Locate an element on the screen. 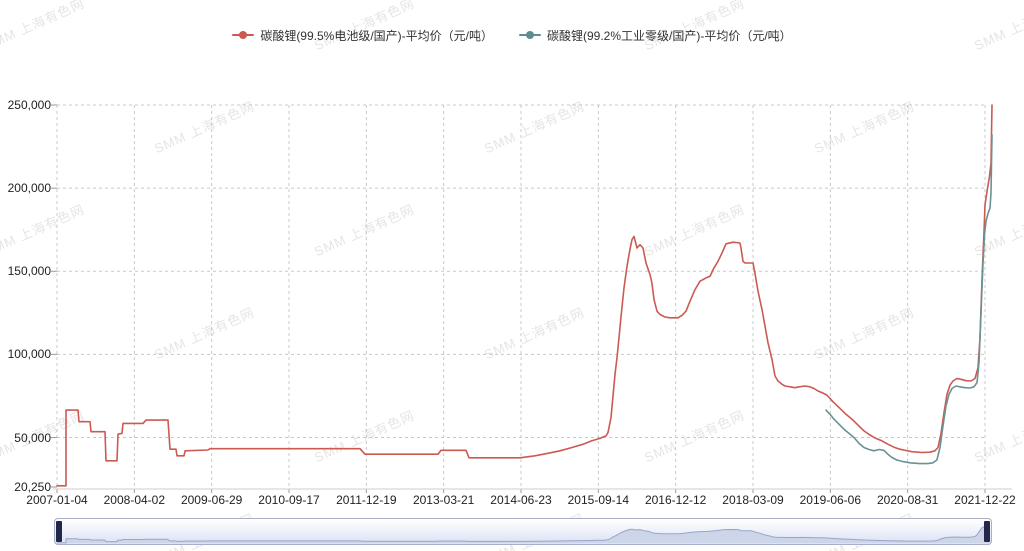  legend-marker-red is located at coordinates (243, 35).